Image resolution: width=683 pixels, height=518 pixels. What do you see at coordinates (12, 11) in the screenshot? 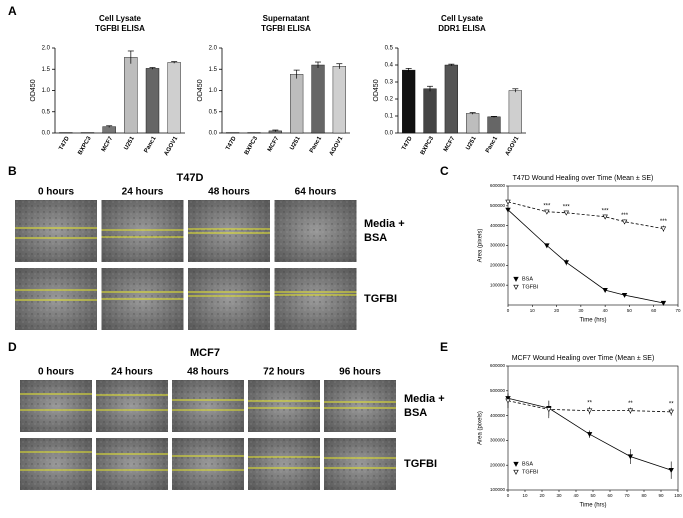
I see `panel-label: A` at bounding box center [12, 11].